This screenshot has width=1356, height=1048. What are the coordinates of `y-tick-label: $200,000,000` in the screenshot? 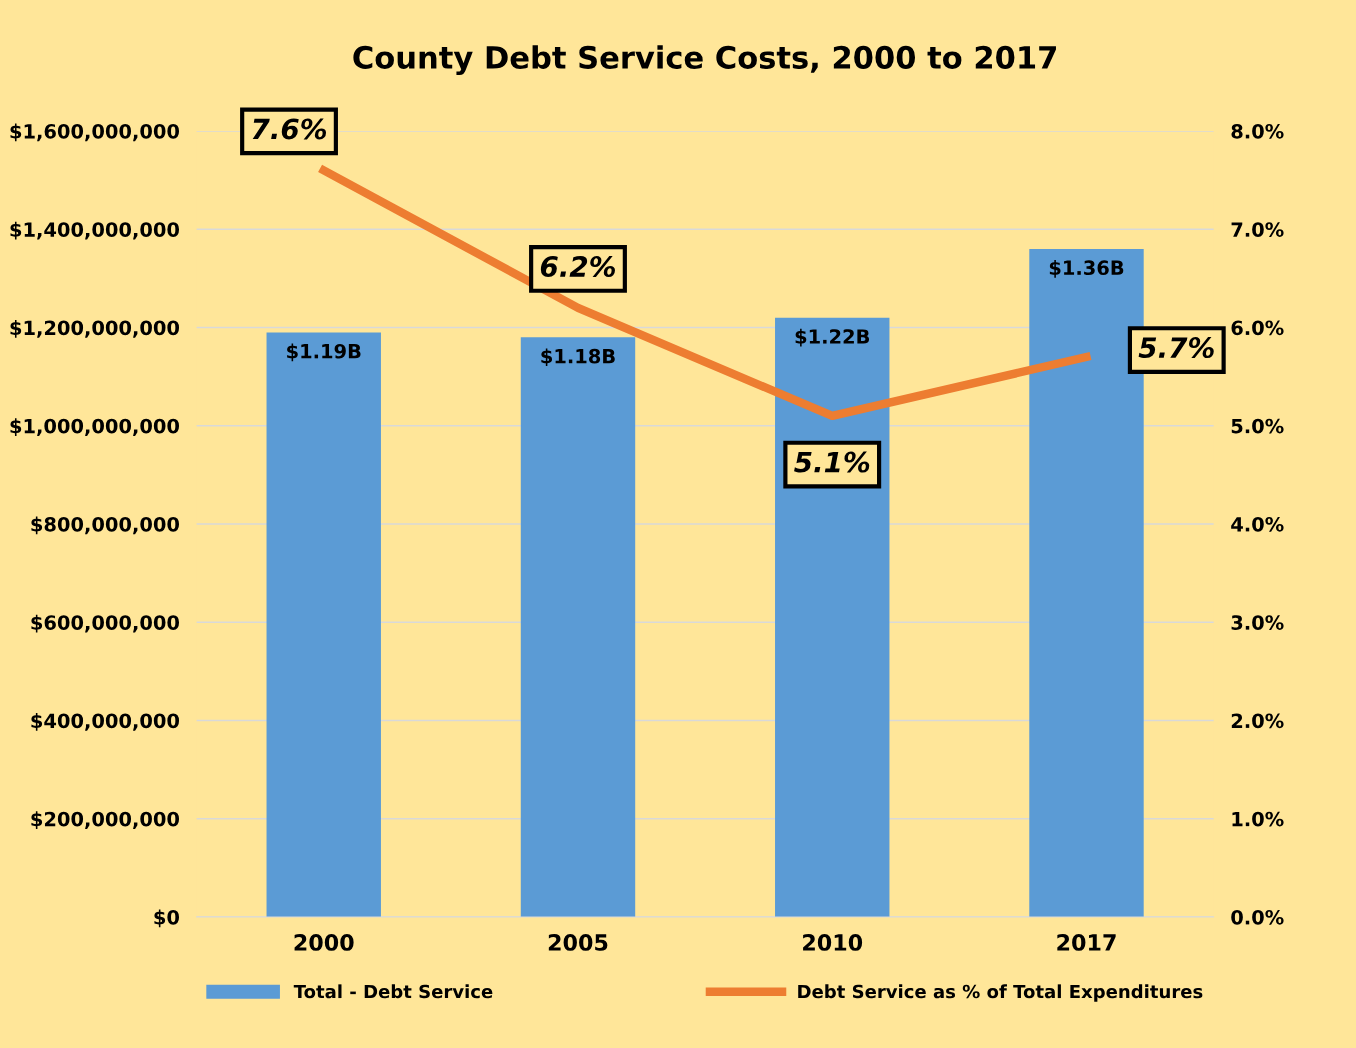 It's located at (105, 820).